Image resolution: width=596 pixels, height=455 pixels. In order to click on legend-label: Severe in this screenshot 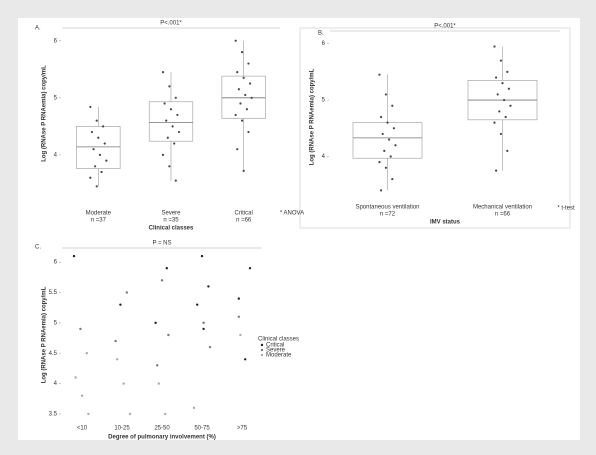, I will do `click(276, 351)`.